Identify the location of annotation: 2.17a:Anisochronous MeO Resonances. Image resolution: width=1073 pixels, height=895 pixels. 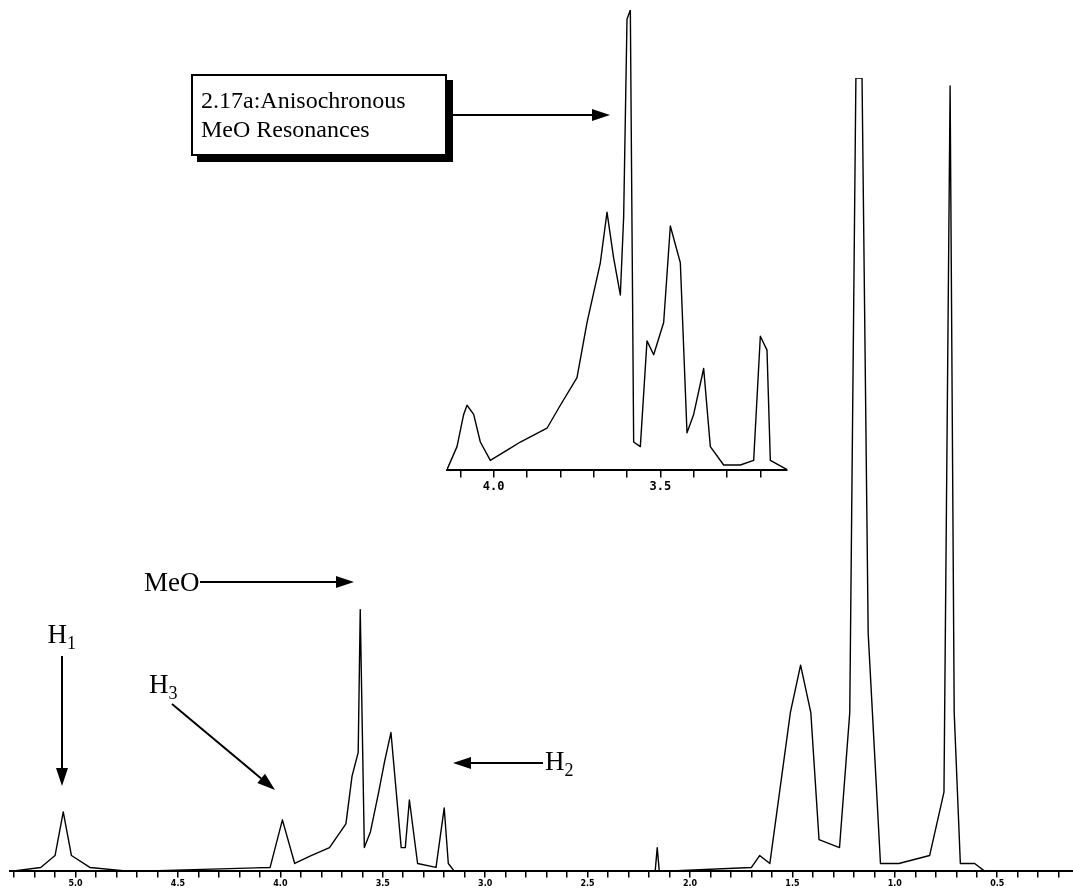
(319, 115).